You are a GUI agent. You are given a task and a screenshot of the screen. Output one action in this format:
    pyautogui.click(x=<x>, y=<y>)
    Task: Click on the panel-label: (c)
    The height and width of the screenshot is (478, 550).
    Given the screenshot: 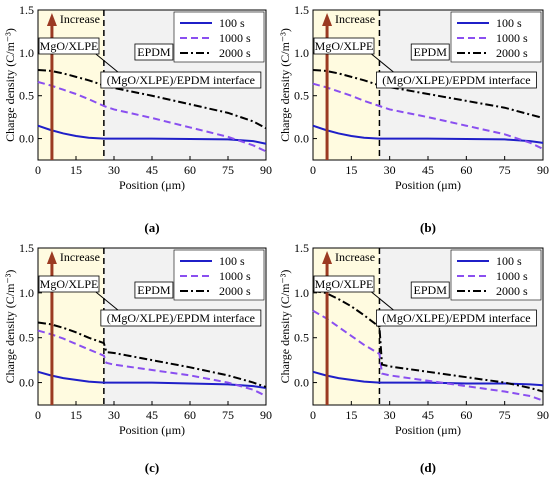 What is the action you would take?
    pyautogui.click(x=152, y=467)
    